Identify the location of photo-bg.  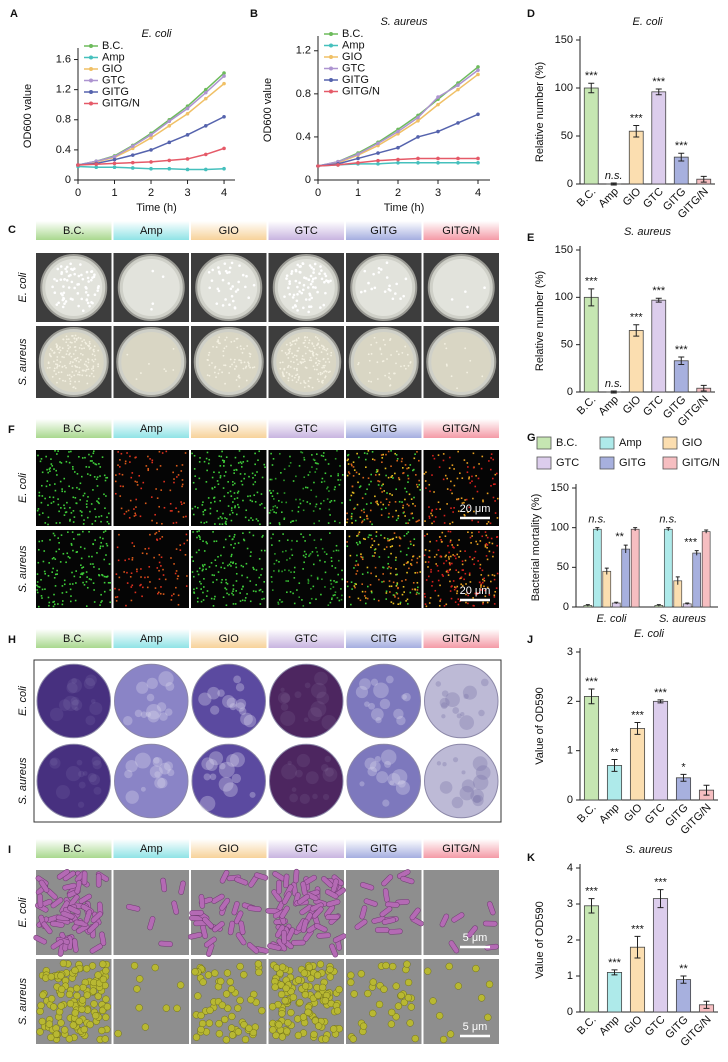
(384, 488).